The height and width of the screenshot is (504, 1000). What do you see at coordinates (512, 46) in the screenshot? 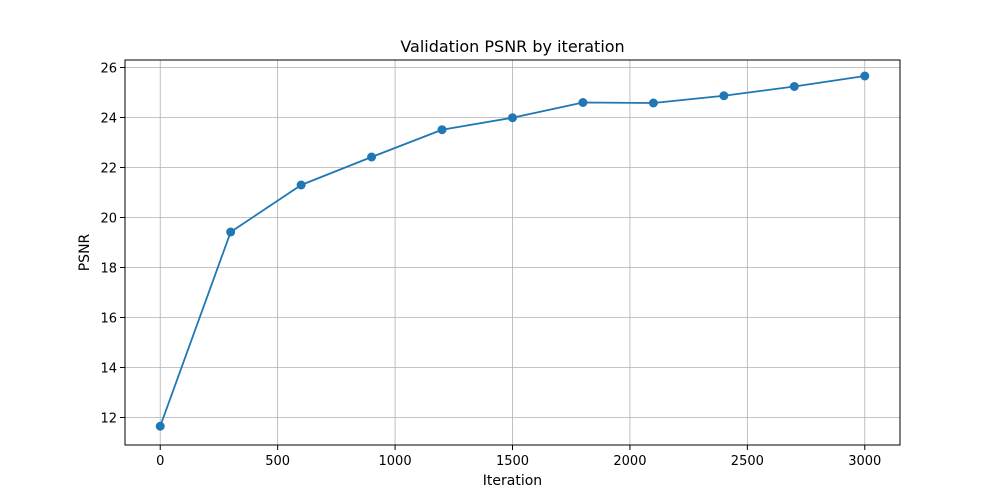
I see `chart-title: Validation PSNR by iteration` at bounding box center [512, 46].